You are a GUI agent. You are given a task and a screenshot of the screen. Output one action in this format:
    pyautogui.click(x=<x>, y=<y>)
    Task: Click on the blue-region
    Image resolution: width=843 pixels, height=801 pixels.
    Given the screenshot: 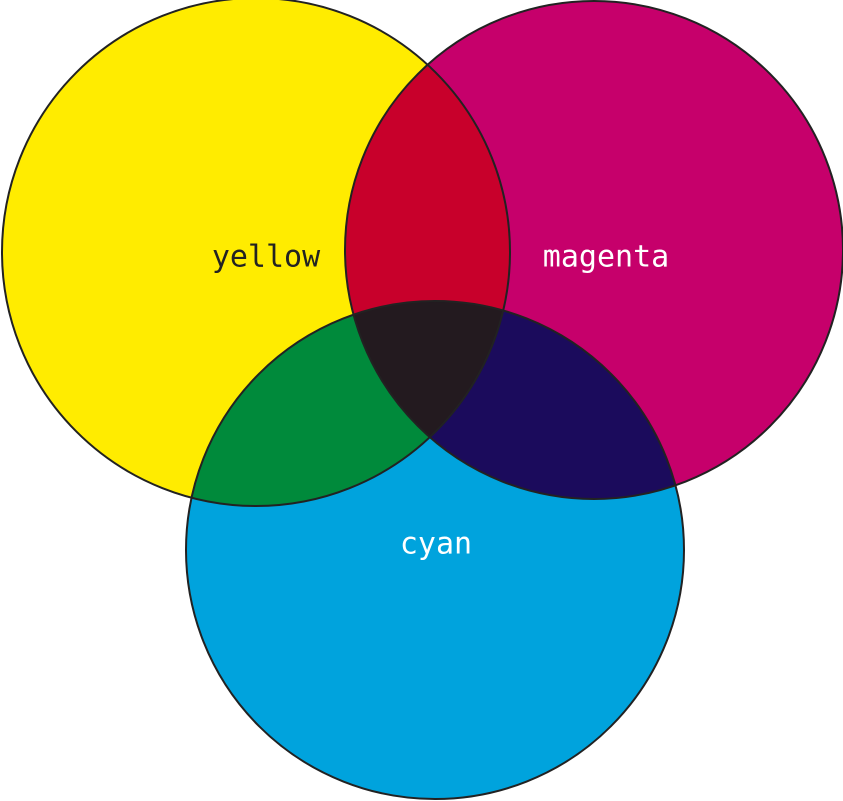 What is the action you would take?
    pyautogui.click(x=514, y=400)
    